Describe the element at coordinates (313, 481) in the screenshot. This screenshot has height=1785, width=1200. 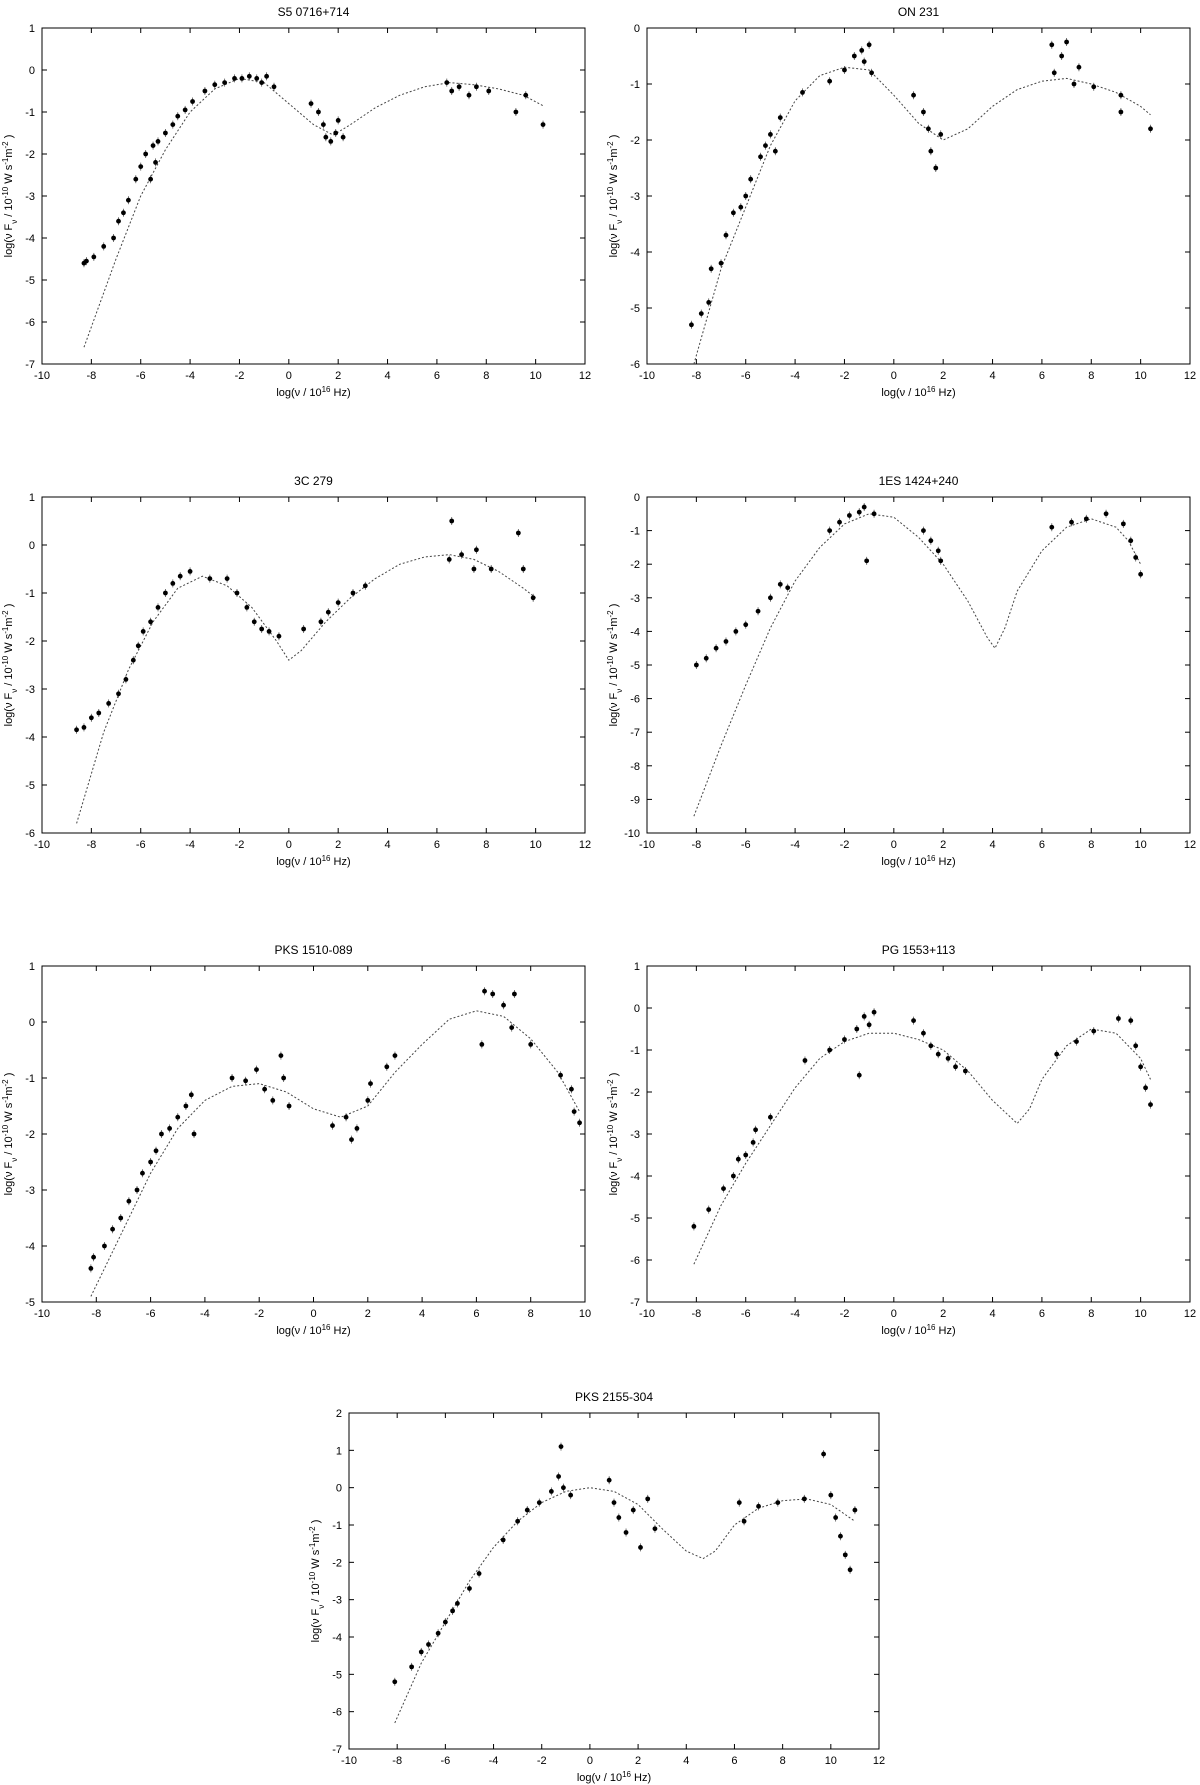
I see `chart-title: 3C 279` at that location.